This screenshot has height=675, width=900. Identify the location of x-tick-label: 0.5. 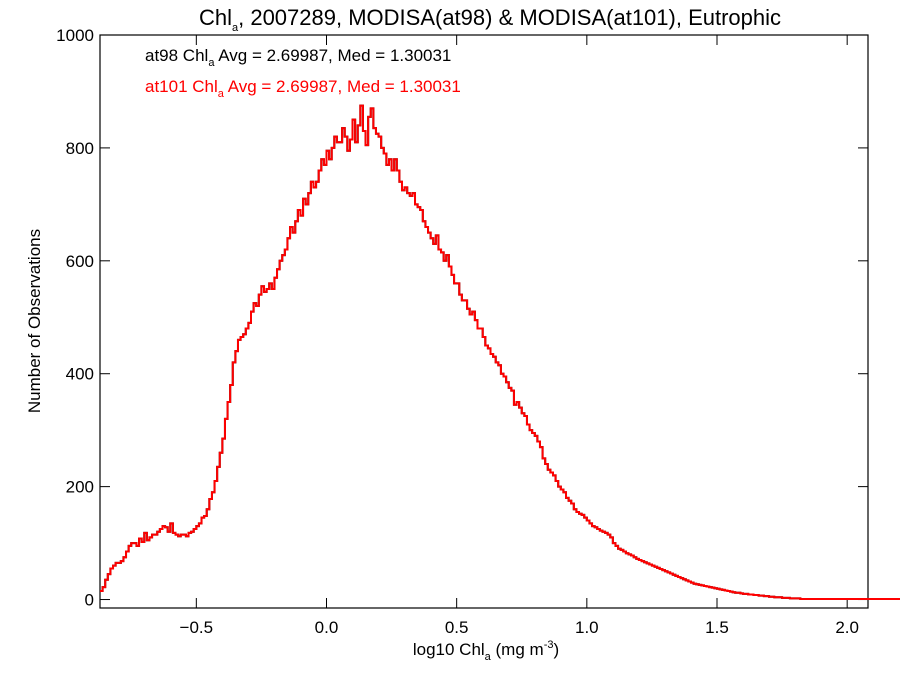
(457, 627).